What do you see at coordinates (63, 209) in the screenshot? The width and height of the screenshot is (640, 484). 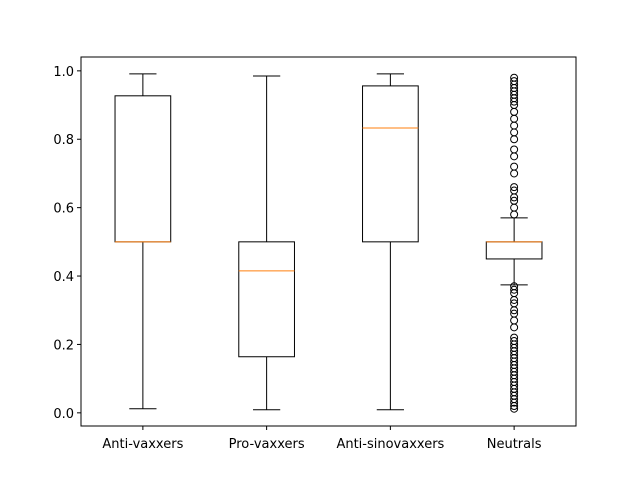 I see `y-tick-label: 0.6` at bounding box center [63, 209].